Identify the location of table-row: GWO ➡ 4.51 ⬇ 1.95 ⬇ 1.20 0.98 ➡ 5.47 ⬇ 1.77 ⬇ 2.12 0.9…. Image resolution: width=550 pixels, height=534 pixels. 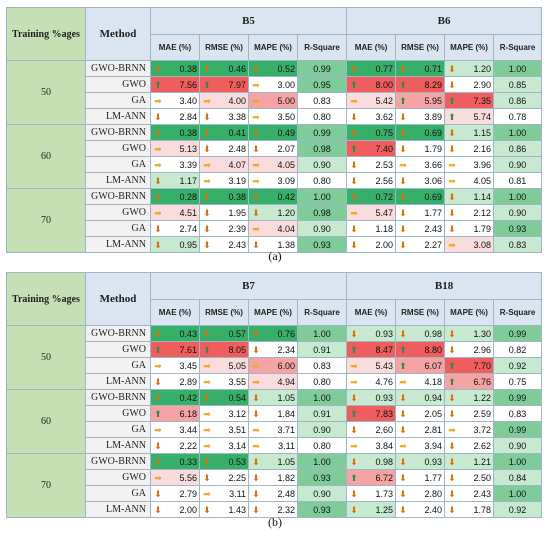
(275, 212).